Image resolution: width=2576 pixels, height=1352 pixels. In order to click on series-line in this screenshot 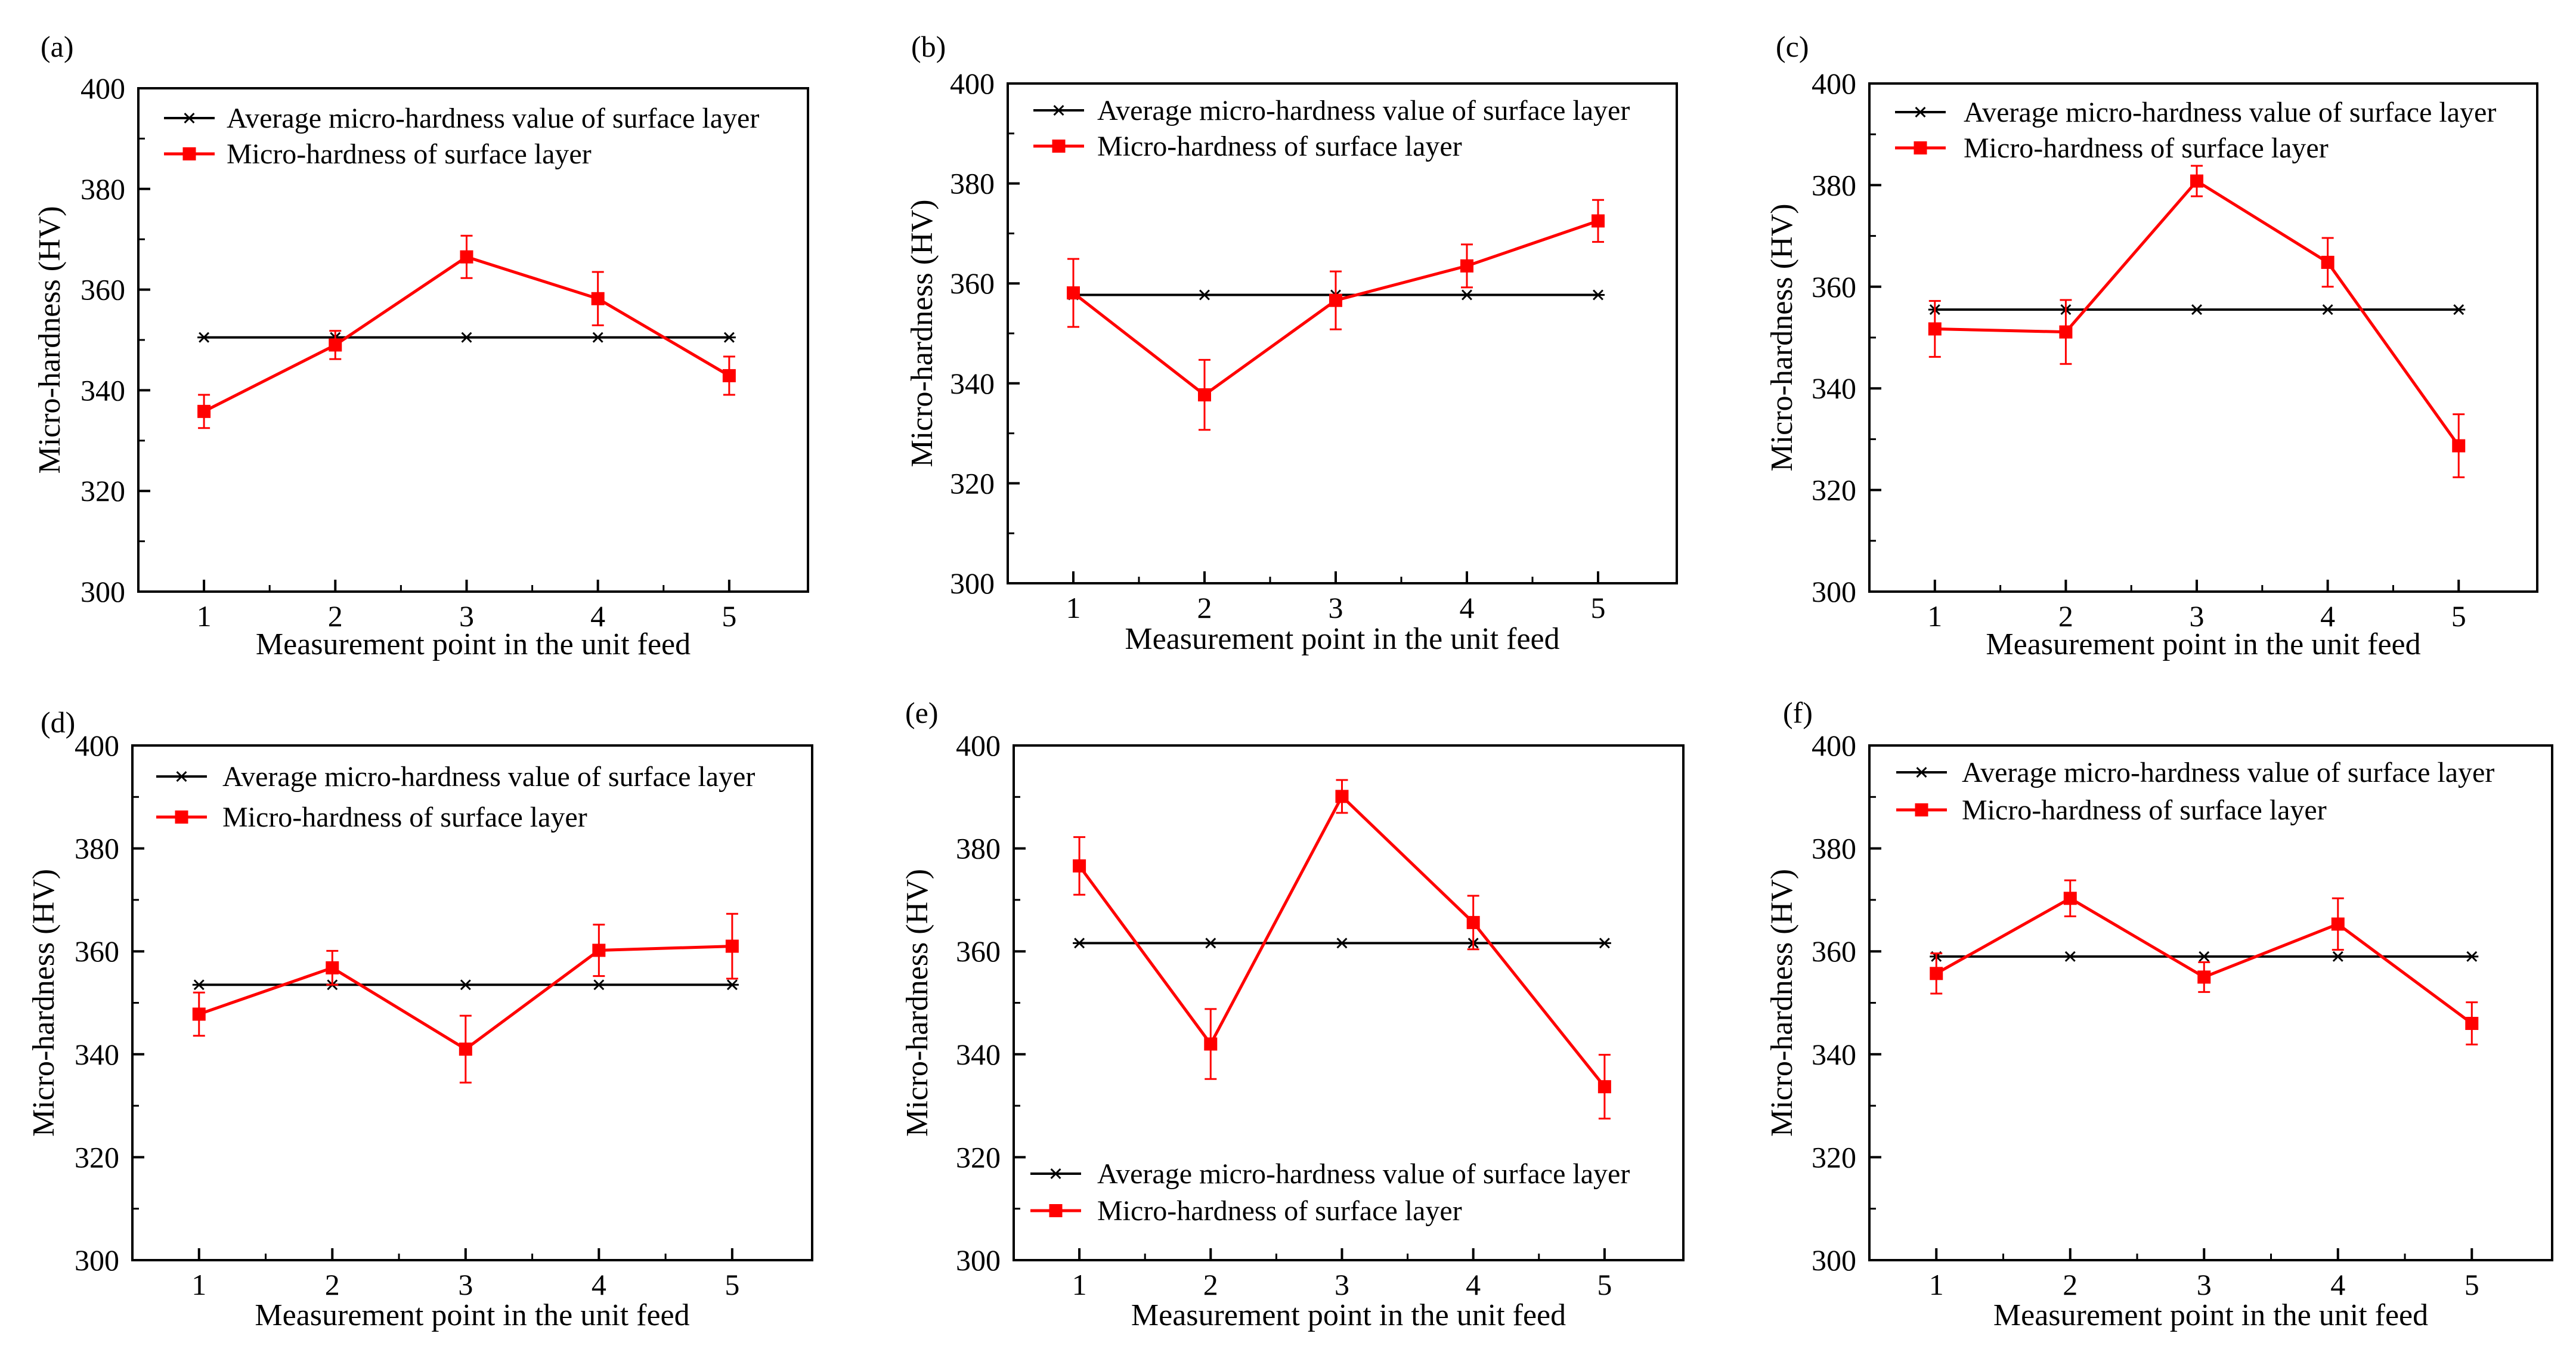, I will do `click(2197, 313)`.